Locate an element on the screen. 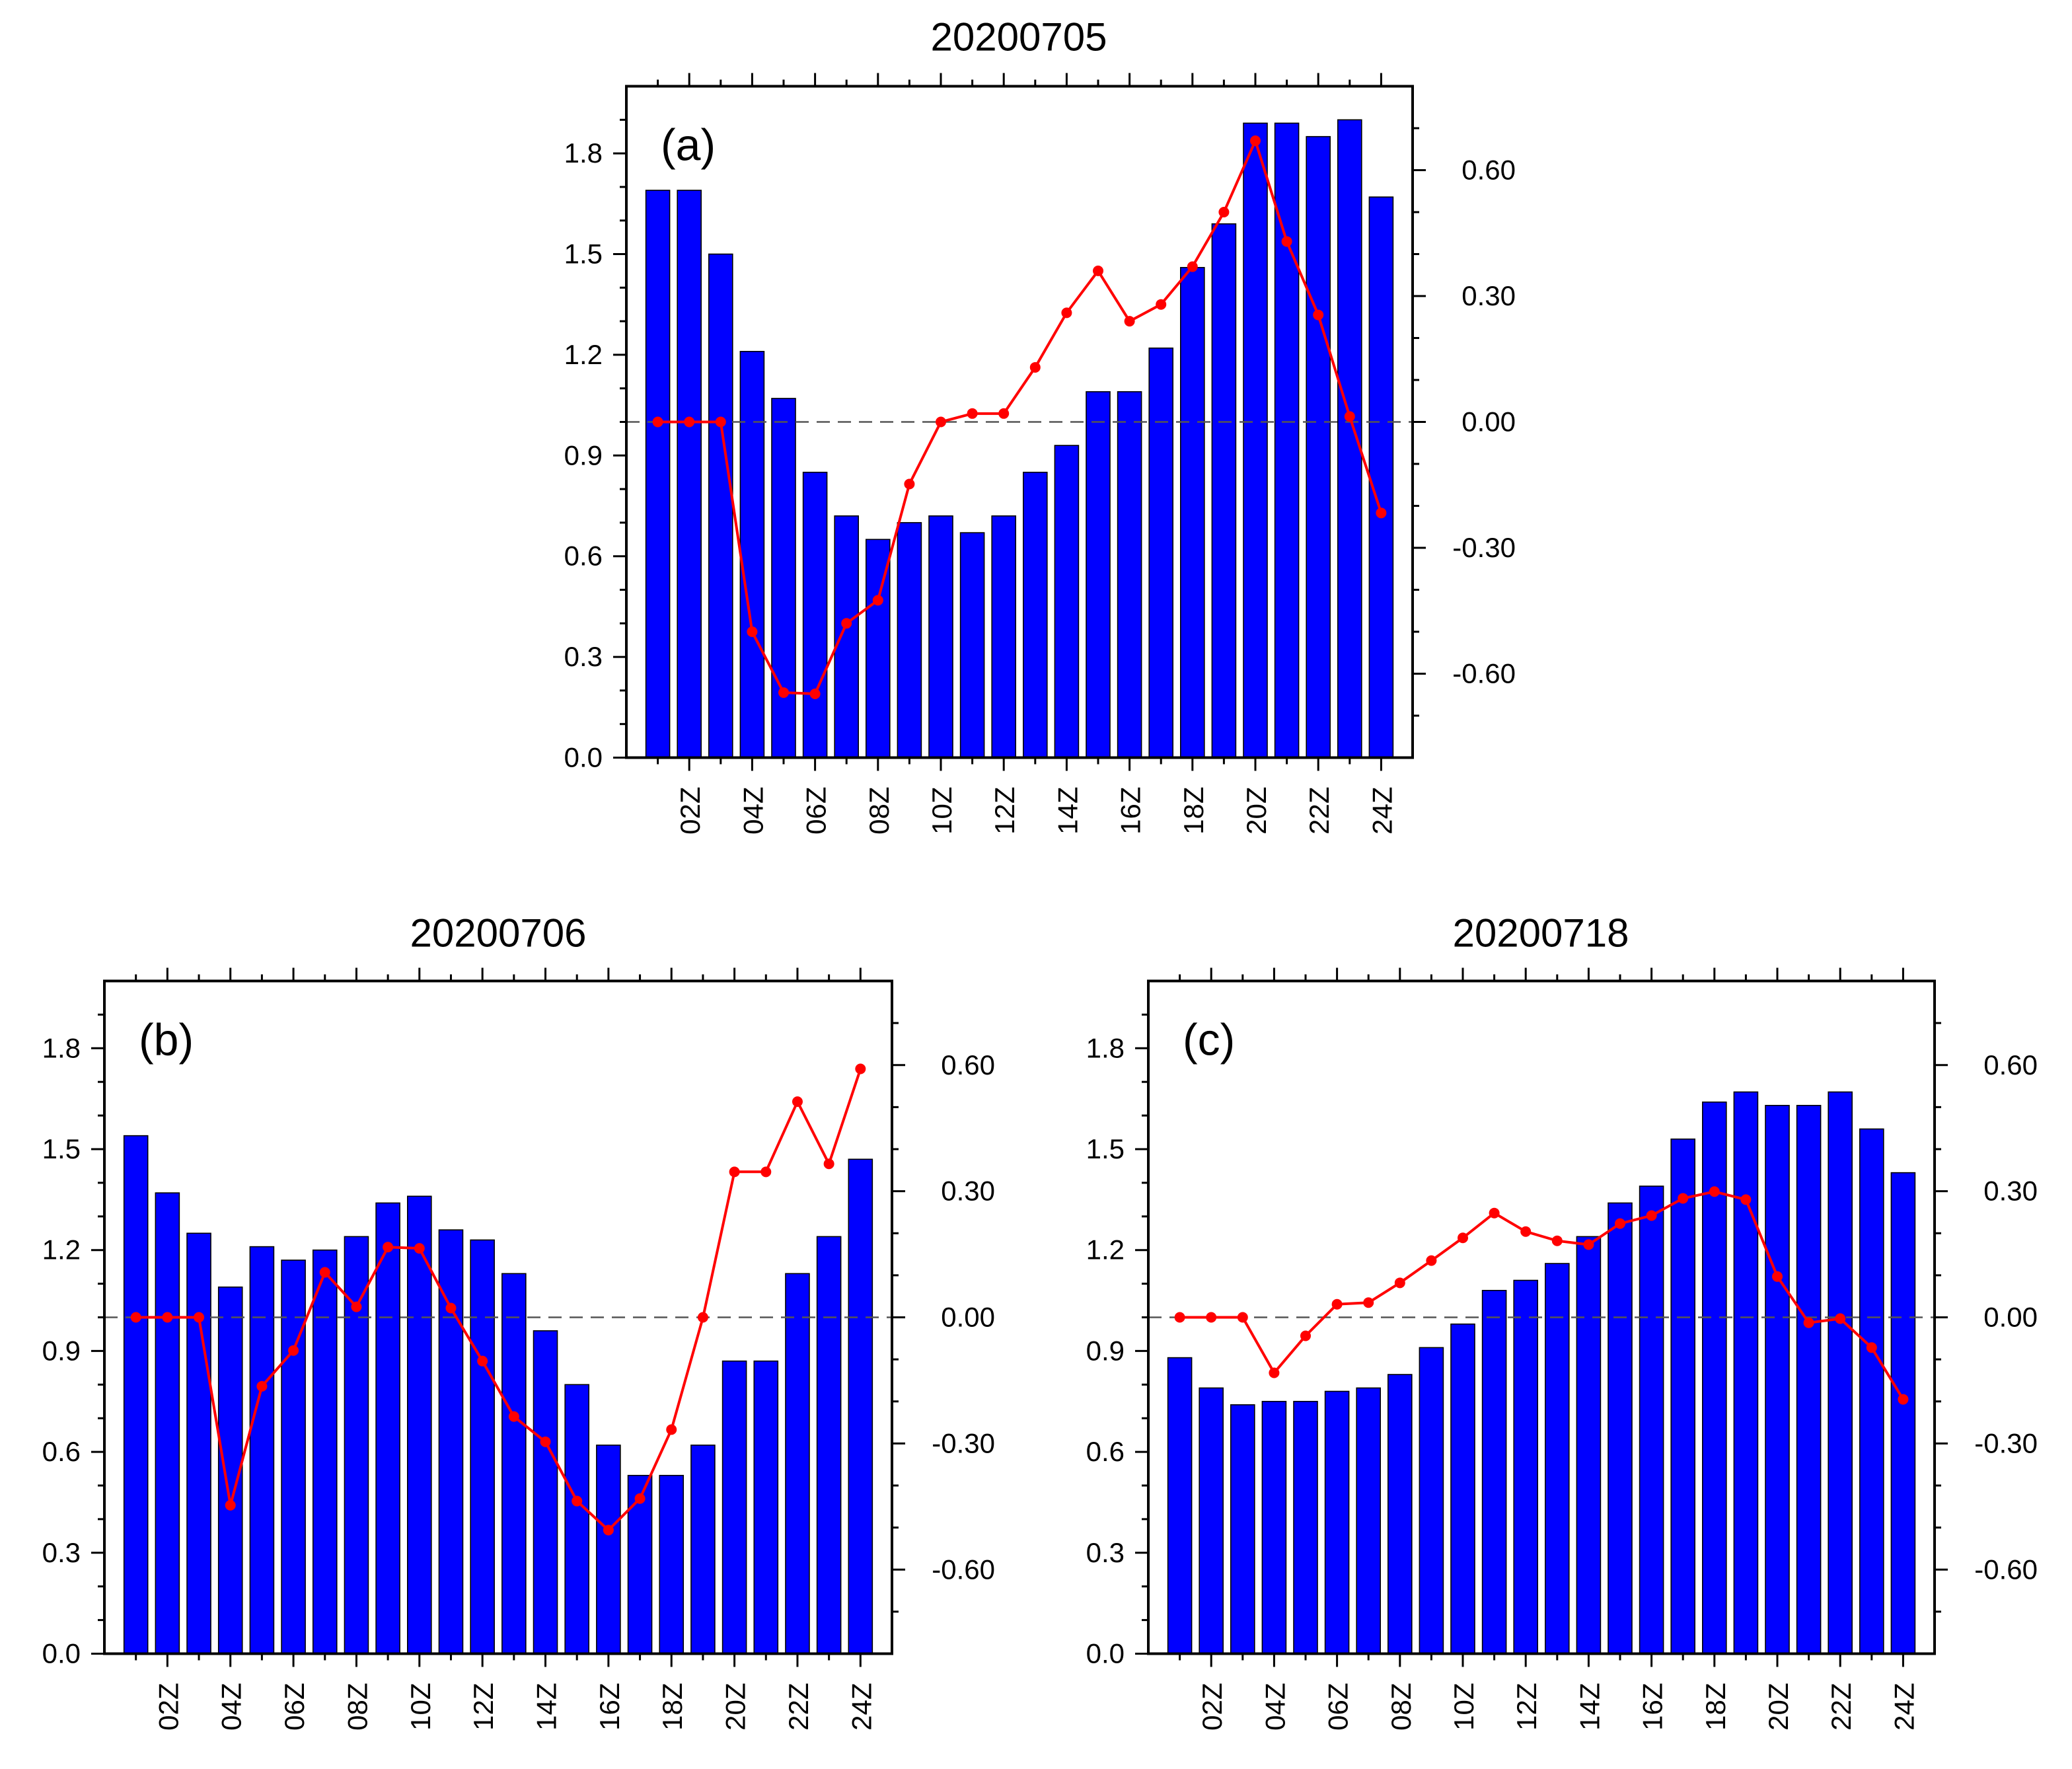  bar-07Z is located at coordinates (1368, 1521).